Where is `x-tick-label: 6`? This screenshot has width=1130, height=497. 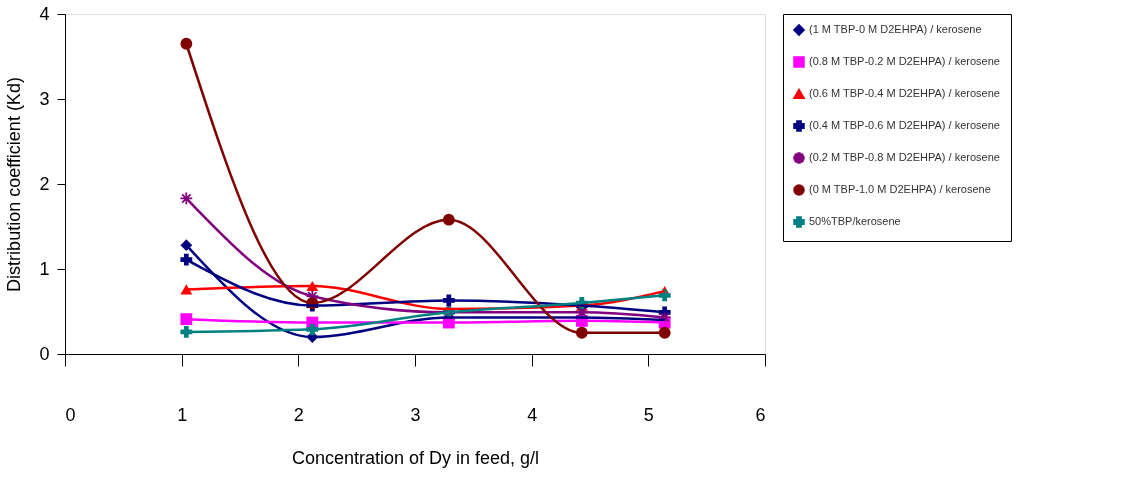
x-tick-label: 6 is located at coordinates (760, 414).